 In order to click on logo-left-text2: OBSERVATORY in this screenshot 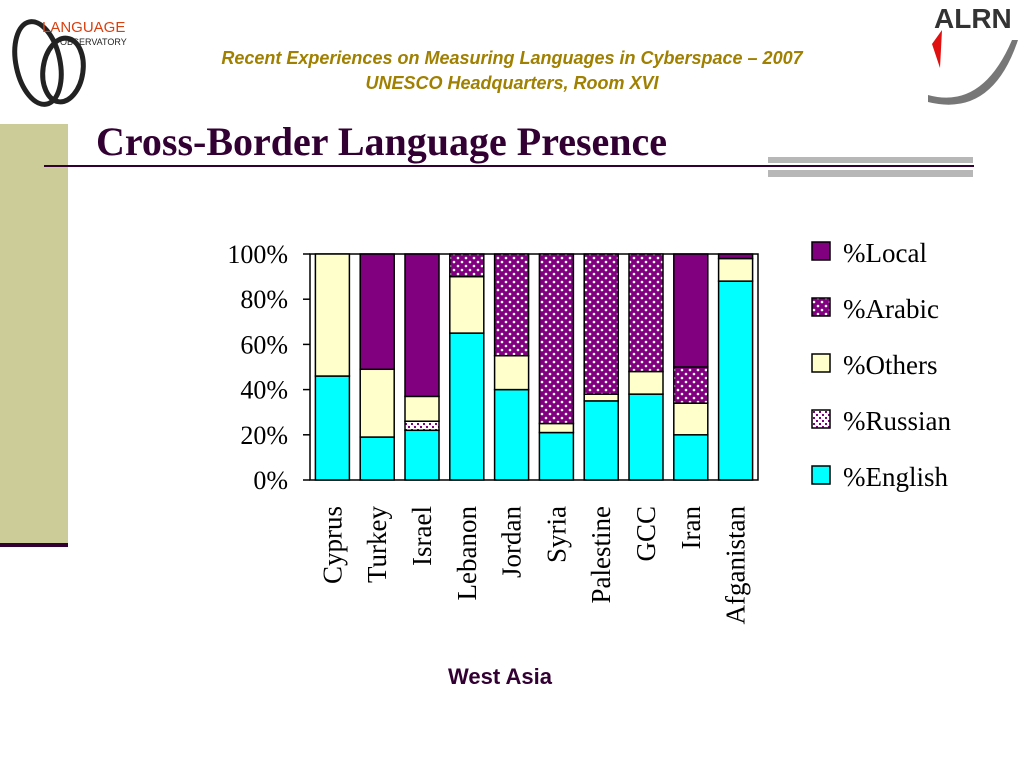, I will do `click(93, 42)`.